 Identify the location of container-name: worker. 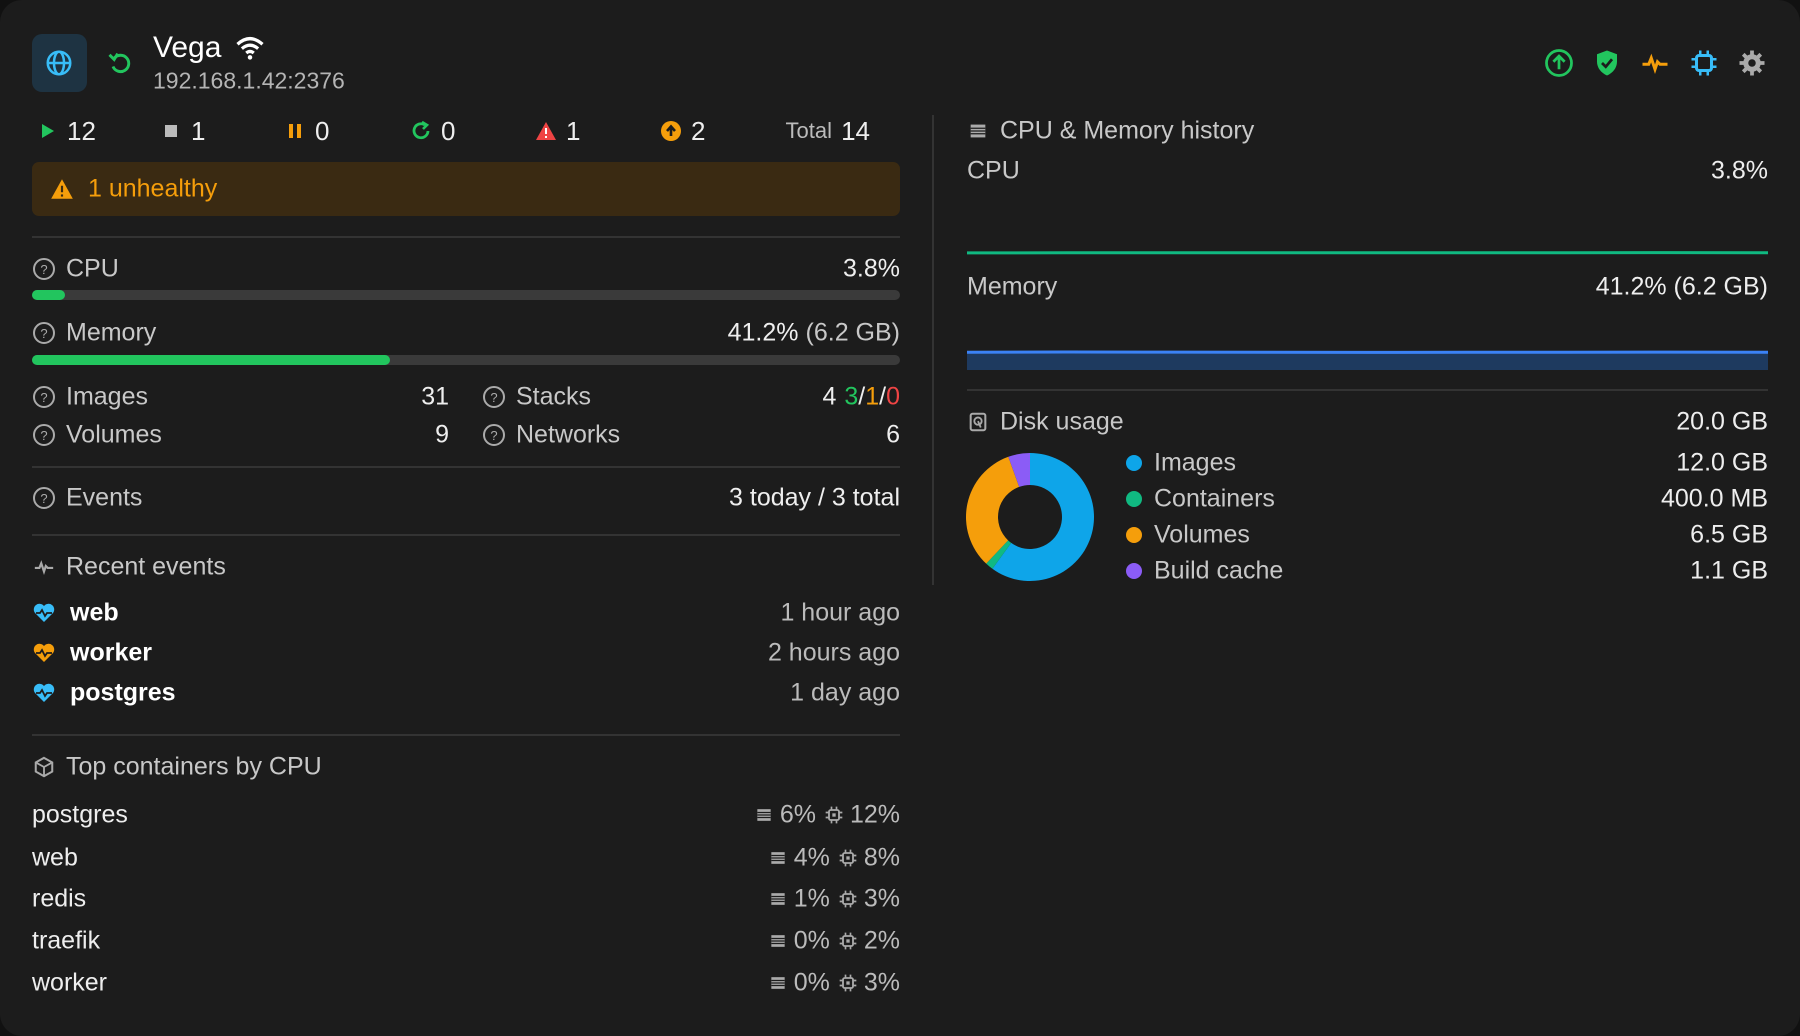
(70, 982).